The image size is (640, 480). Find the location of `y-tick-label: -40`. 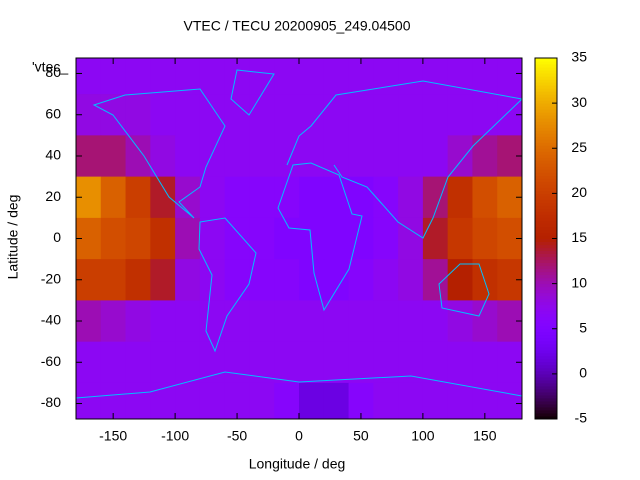

y-tick-label: -40 is located at coordinates (51, 320).